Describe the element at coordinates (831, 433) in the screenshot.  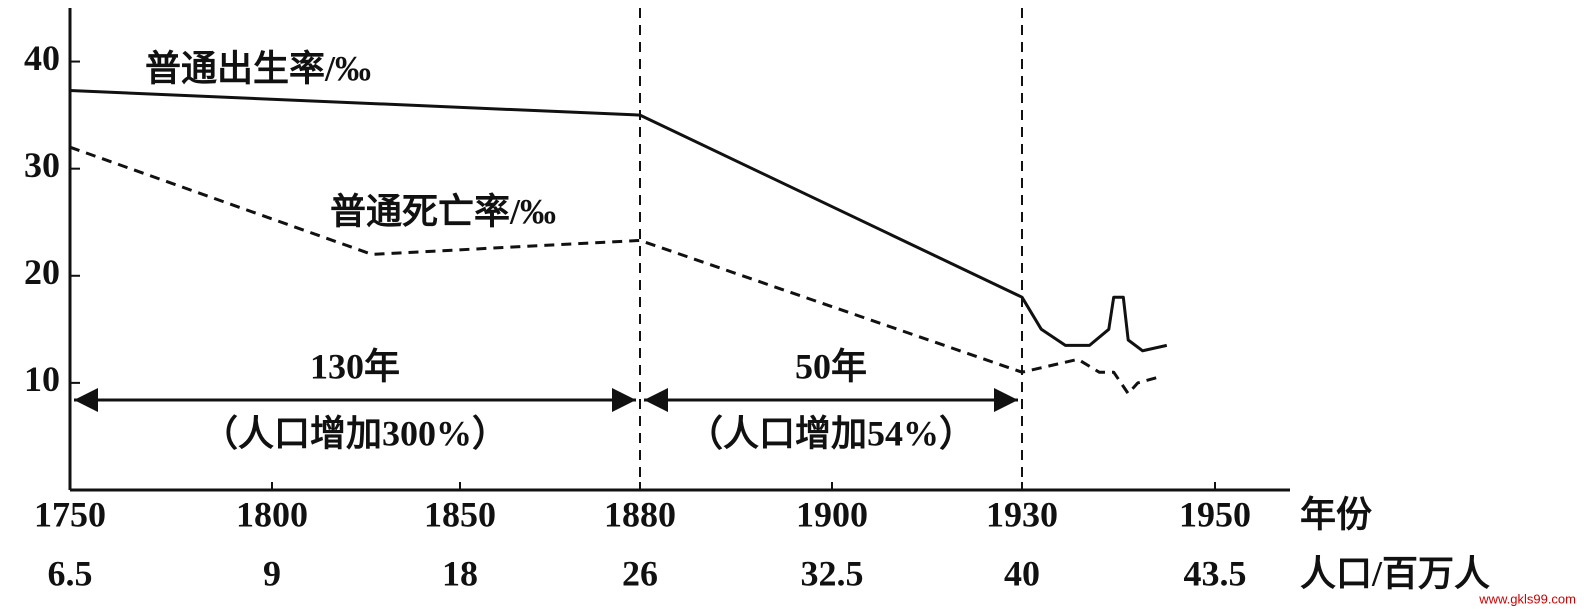
I see `span-note: （人口增加54%）` at that location.